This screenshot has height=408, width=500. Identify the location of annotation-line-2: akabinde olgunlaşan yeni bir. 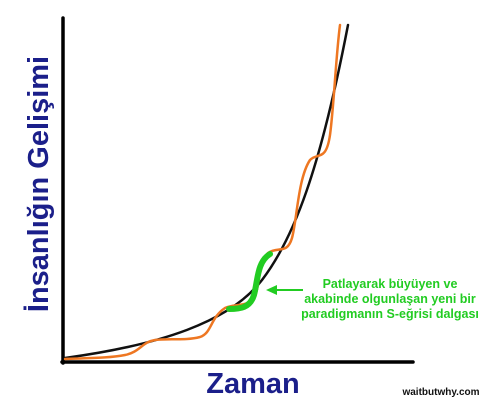
(390, 299).